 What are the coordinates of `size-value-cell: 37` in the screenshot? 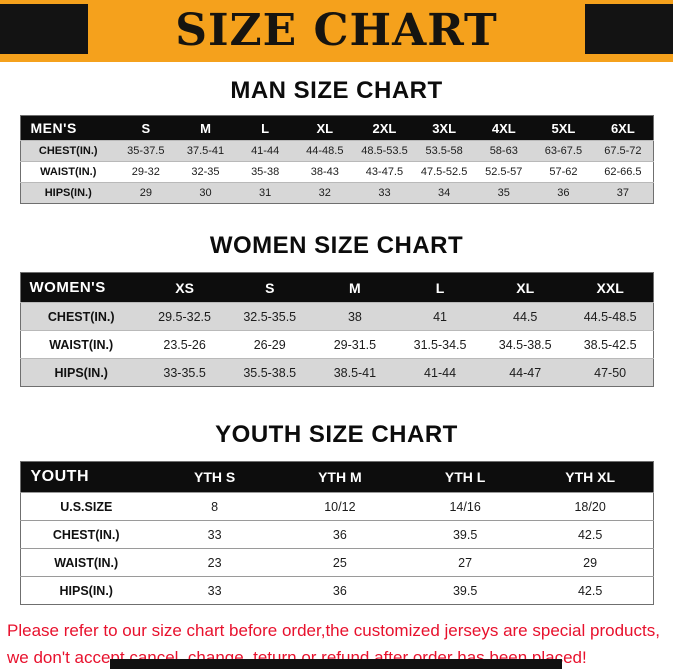 It's located at (623, 193).